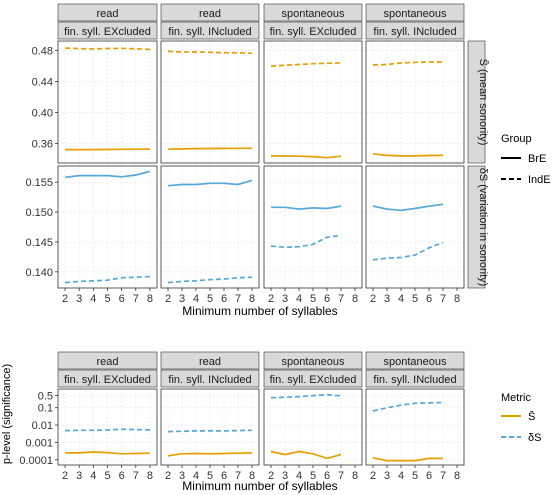 This screenshot has width=552, height=495. What do you see at coordinates (210, 362) in the screenshot?
I see `bottom-strip-top-label-1: read` at bounding box center [210, 362].